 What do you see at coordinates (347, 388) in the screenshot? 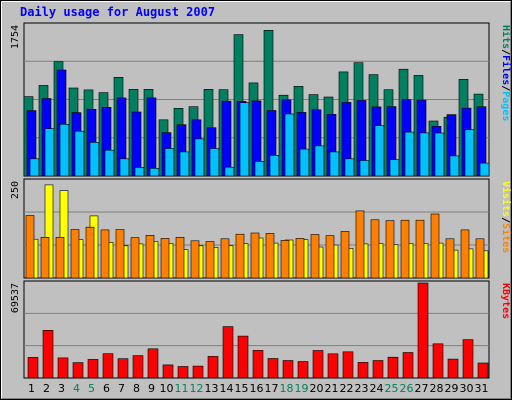
I see `x-tick-label-day-22: 22` at bounding box center [347, 388].